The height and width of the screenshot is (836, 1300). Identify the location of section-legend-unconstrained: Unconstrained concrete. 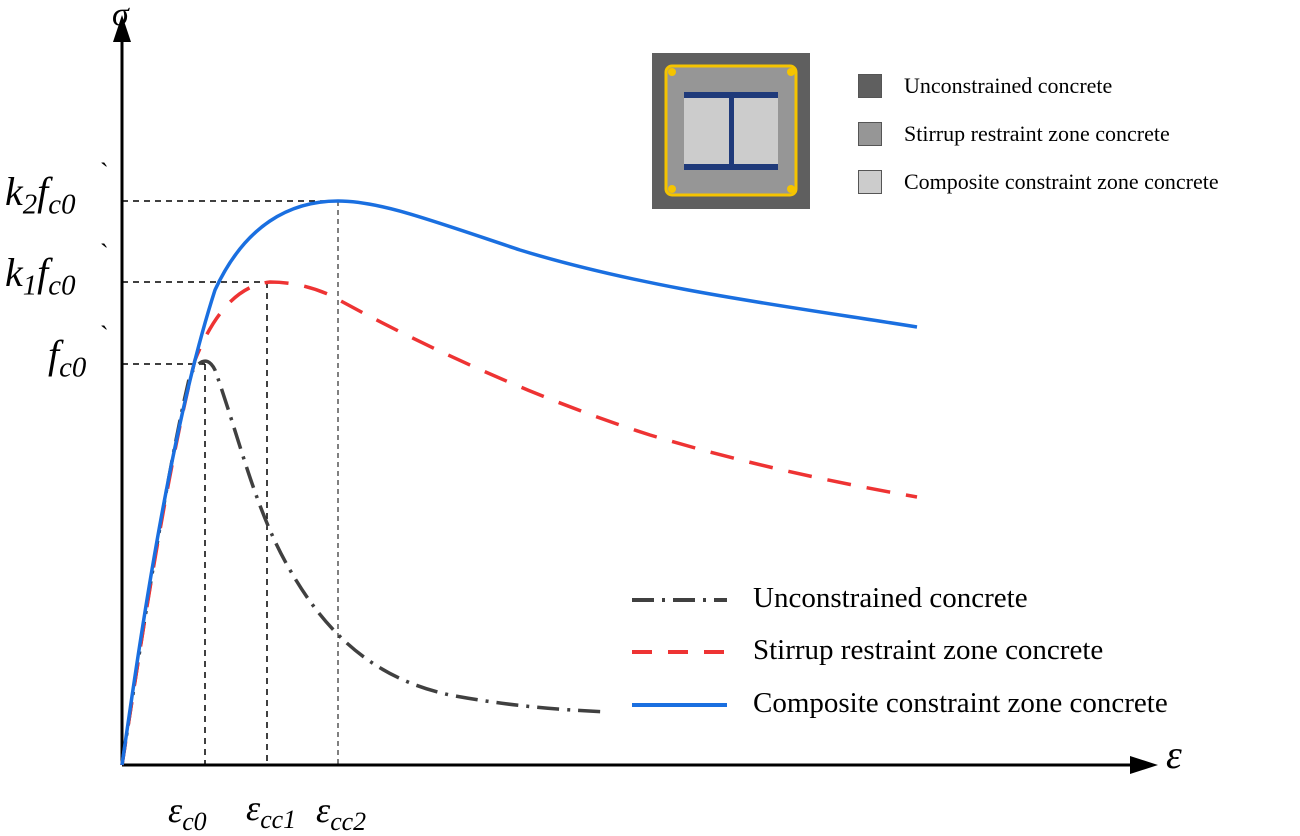
(985, 86).